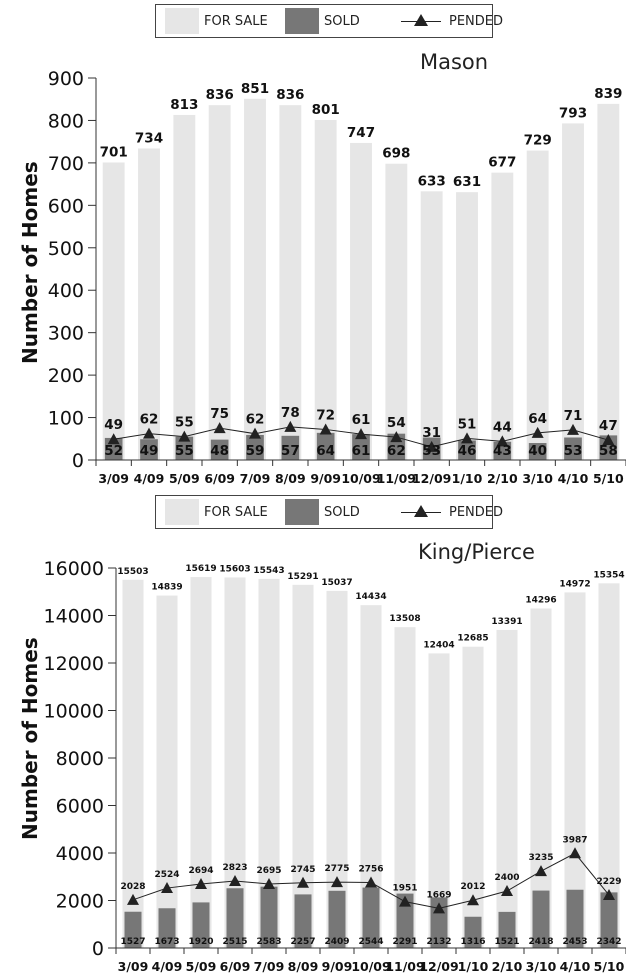 This screenshot has height=976, width=626. I want to click on y-tick-label: 200, so click(66, 376).